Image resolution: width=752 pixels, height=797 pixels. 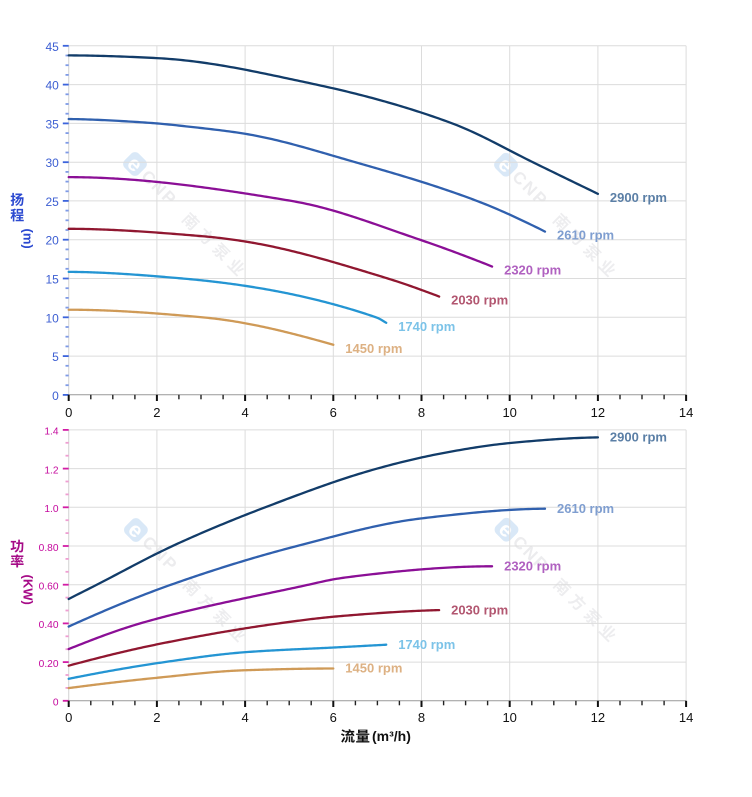 I want to click on svg-text: 25, so click(x=52, y=202).